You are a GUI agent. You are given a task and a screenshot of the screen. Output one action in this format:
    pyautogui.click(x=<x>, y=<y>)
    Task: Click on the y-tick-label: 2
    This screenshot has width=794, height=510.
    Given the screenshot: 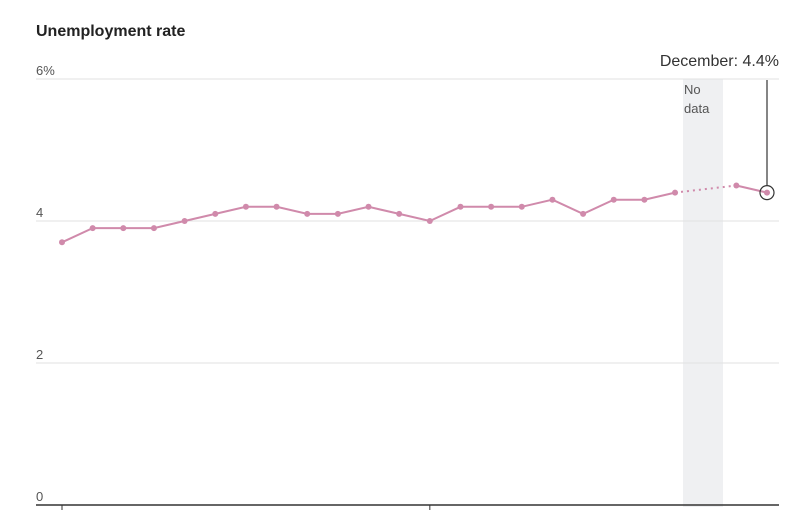 What is the action you would take?
    pyautogui.click(x=39, y=354)
    